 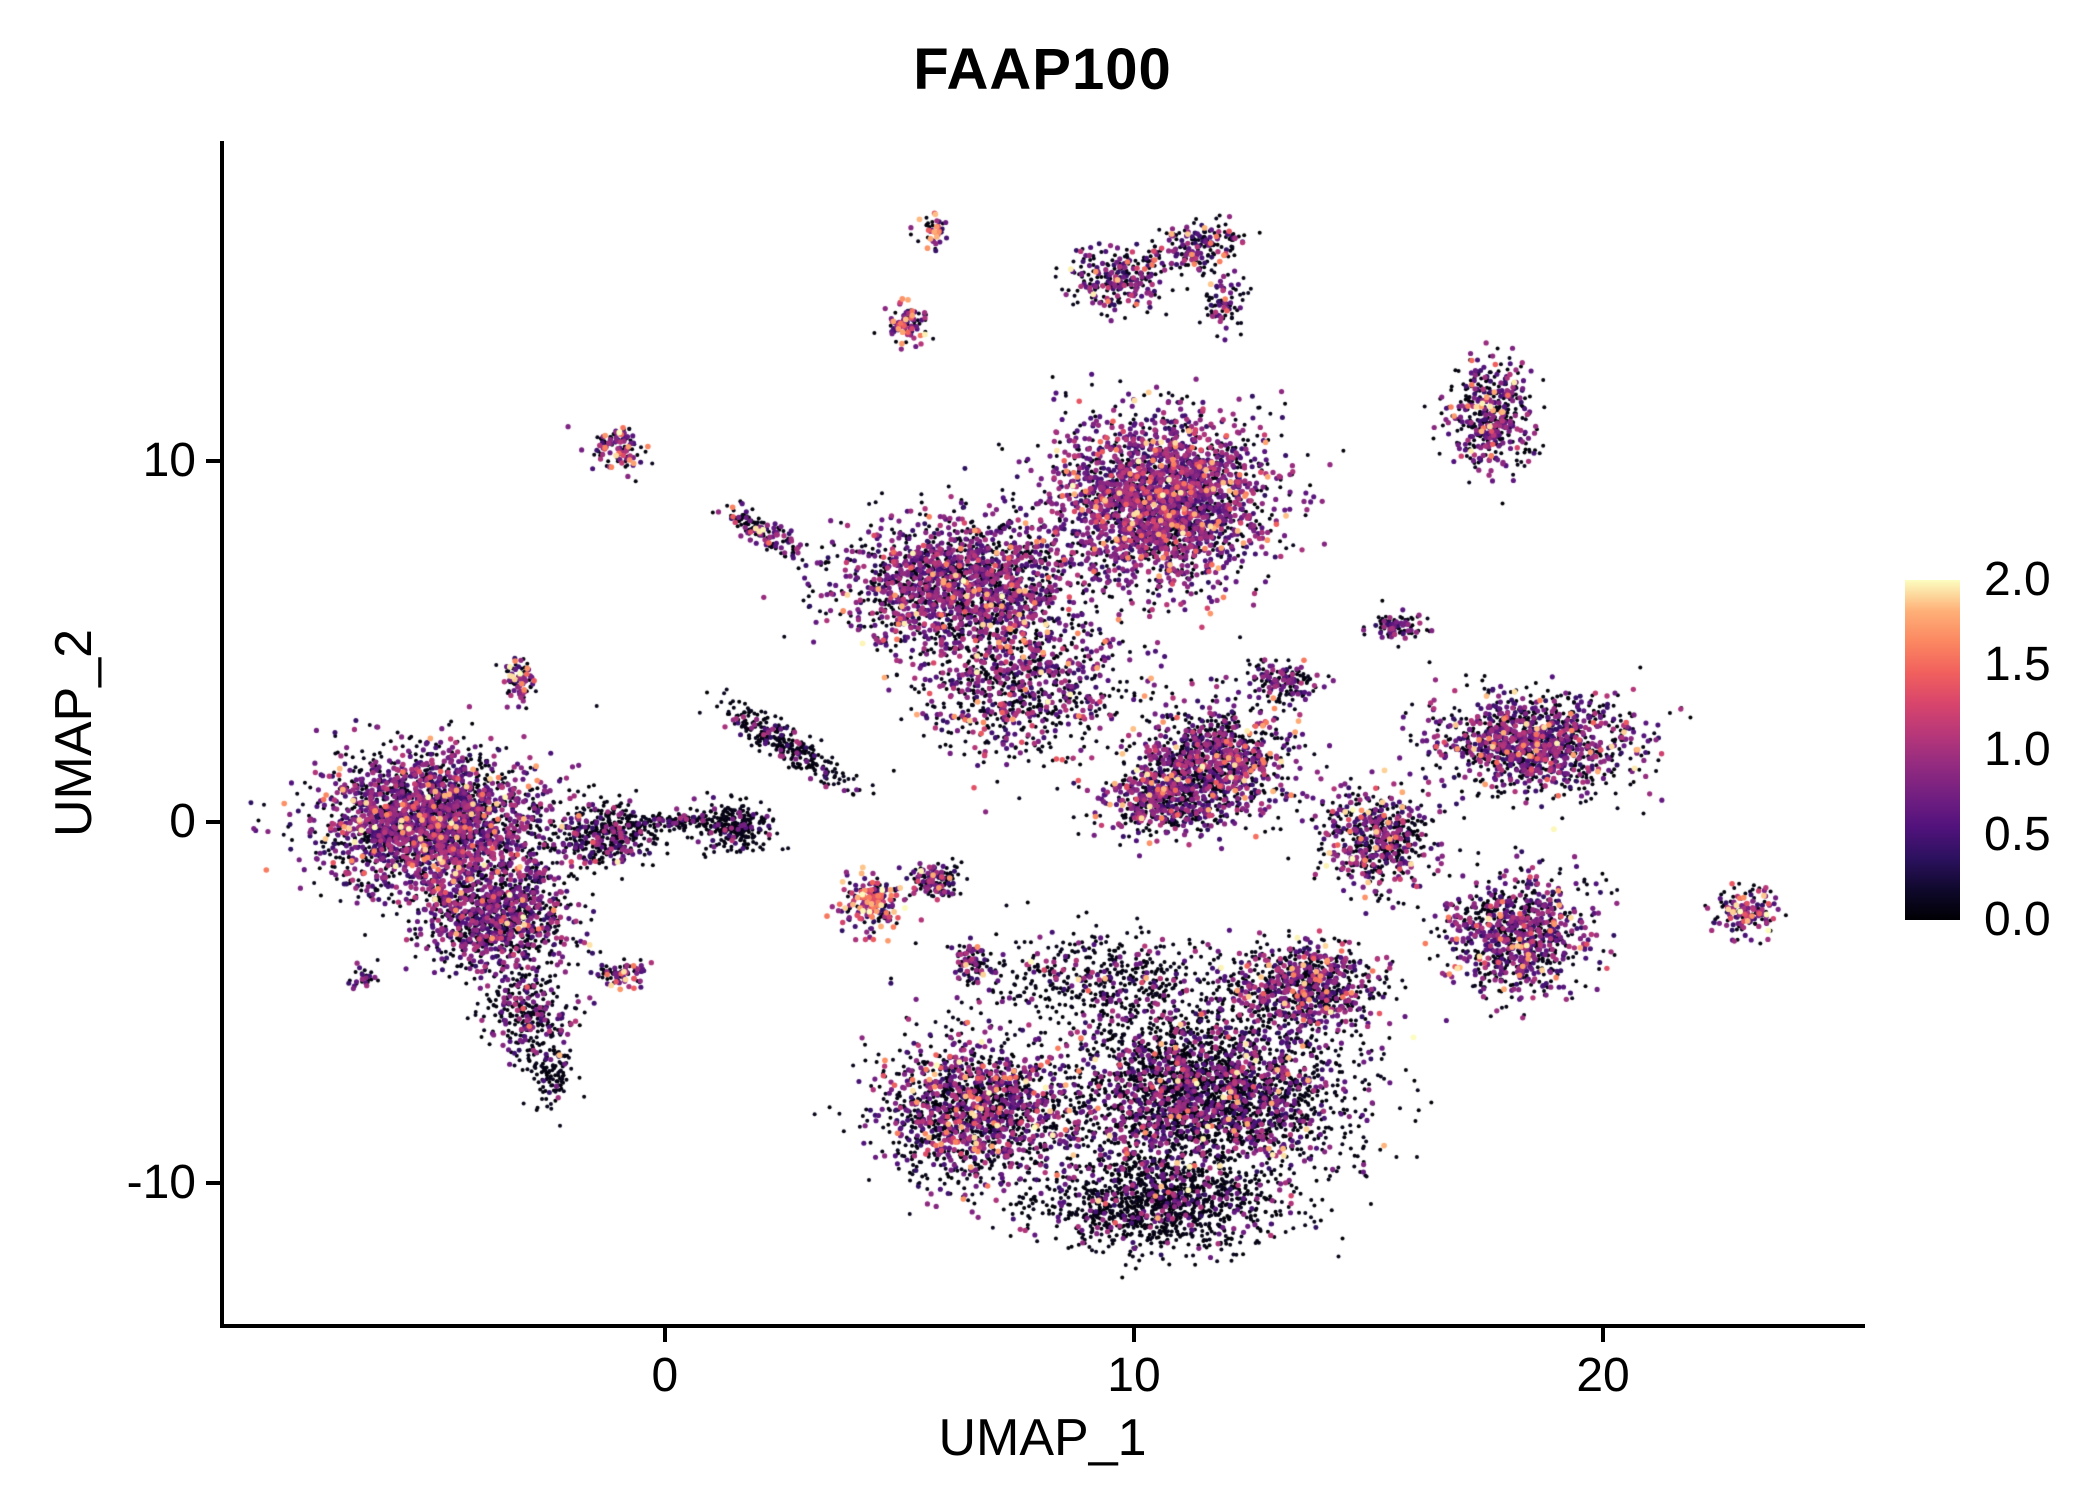 I want to click on plot-title: FAAP100, so click(x=1042, y=69).